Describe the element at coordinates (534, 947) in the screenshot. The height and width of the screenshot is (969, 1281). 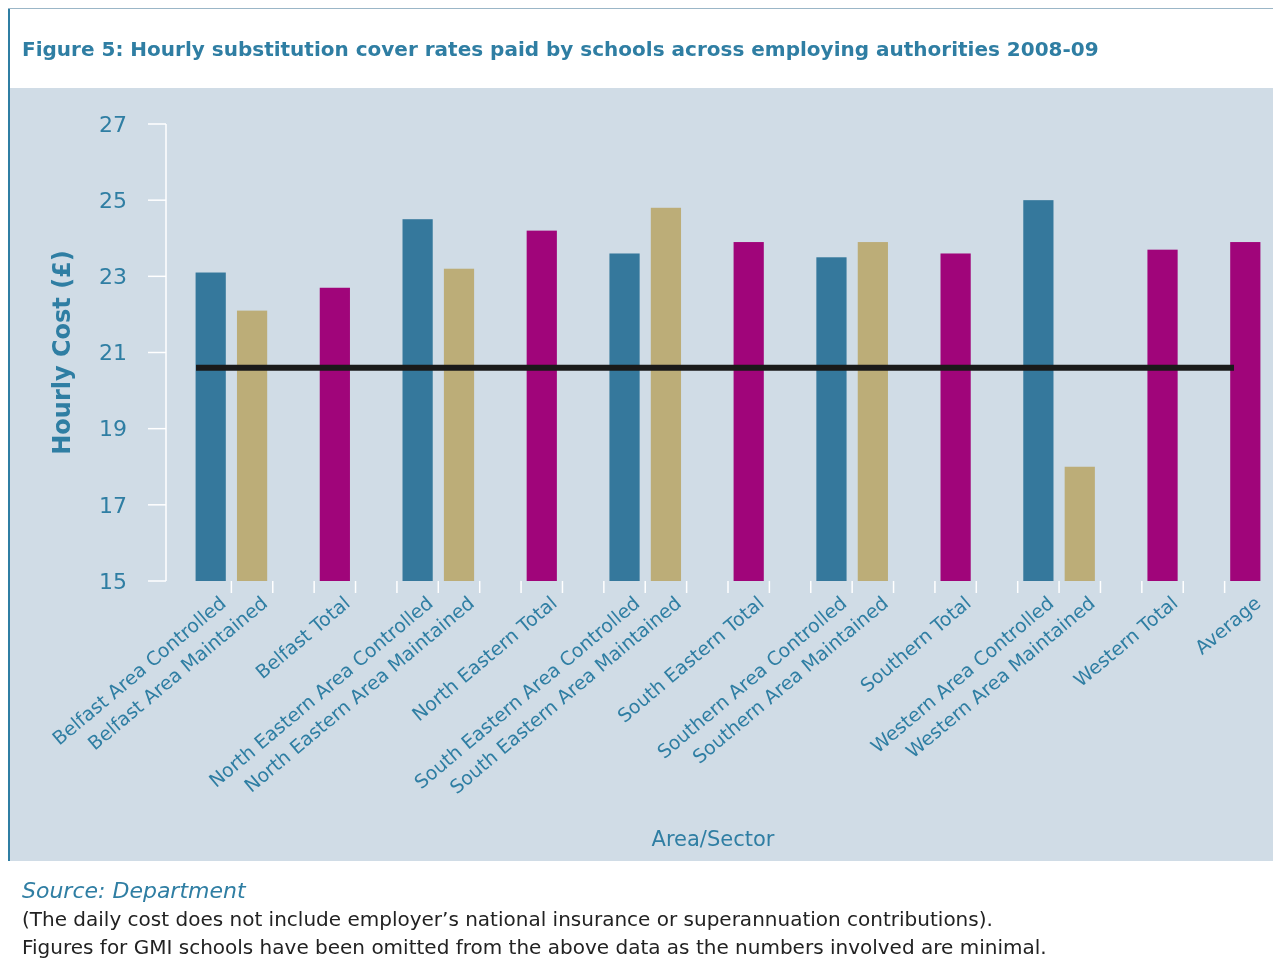
I see `text: Figures for GMI schools have been omitted from the above data as the numbers involved are minimal.` at that location.